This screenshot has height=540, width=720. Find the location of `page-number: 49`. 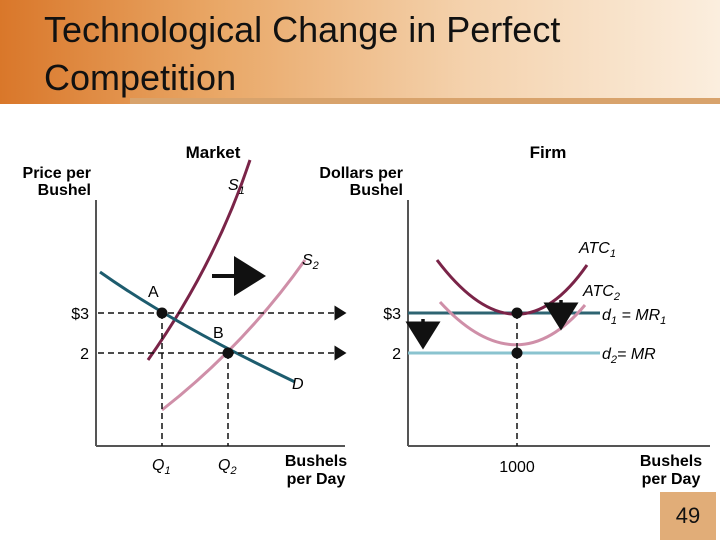

page-number: 49 is located at coordinates (688, 515).